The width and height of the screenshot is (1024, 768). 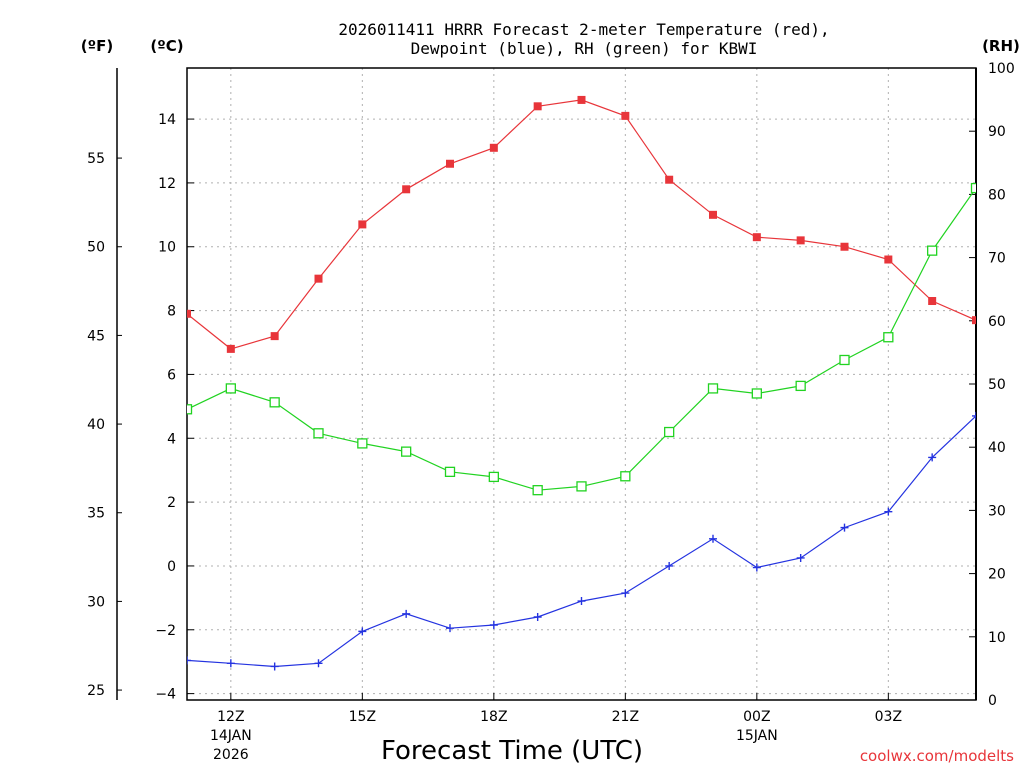 I want to click on celsius-tick-label: −2, so click(x=165, y=631).